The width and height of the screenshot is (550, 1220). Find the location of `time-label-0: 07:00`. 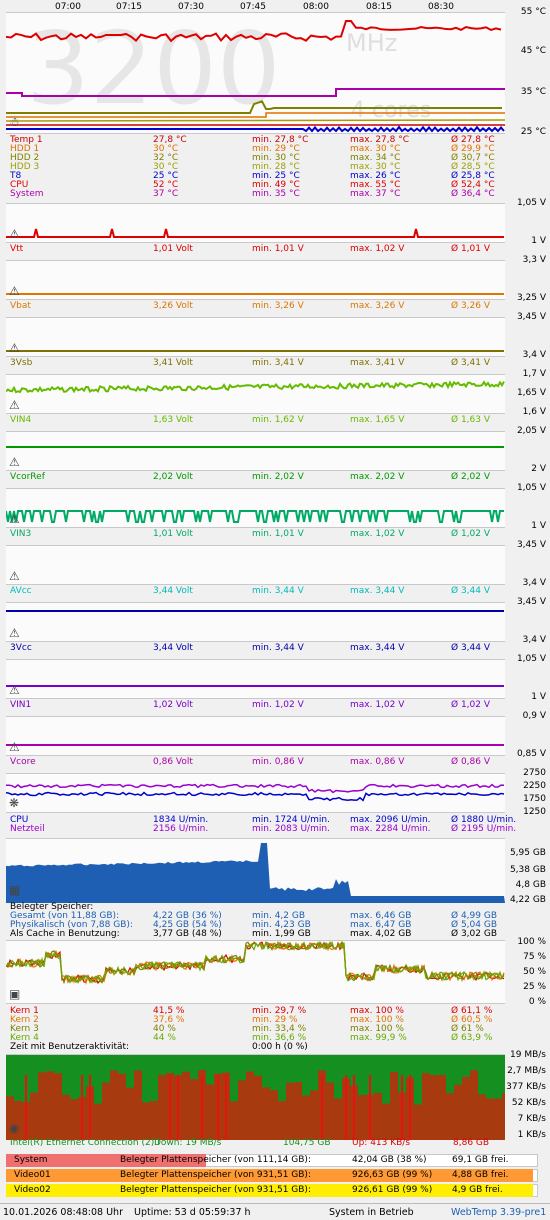

time-label-0: 07:00 is located at coordinates (68, 7).